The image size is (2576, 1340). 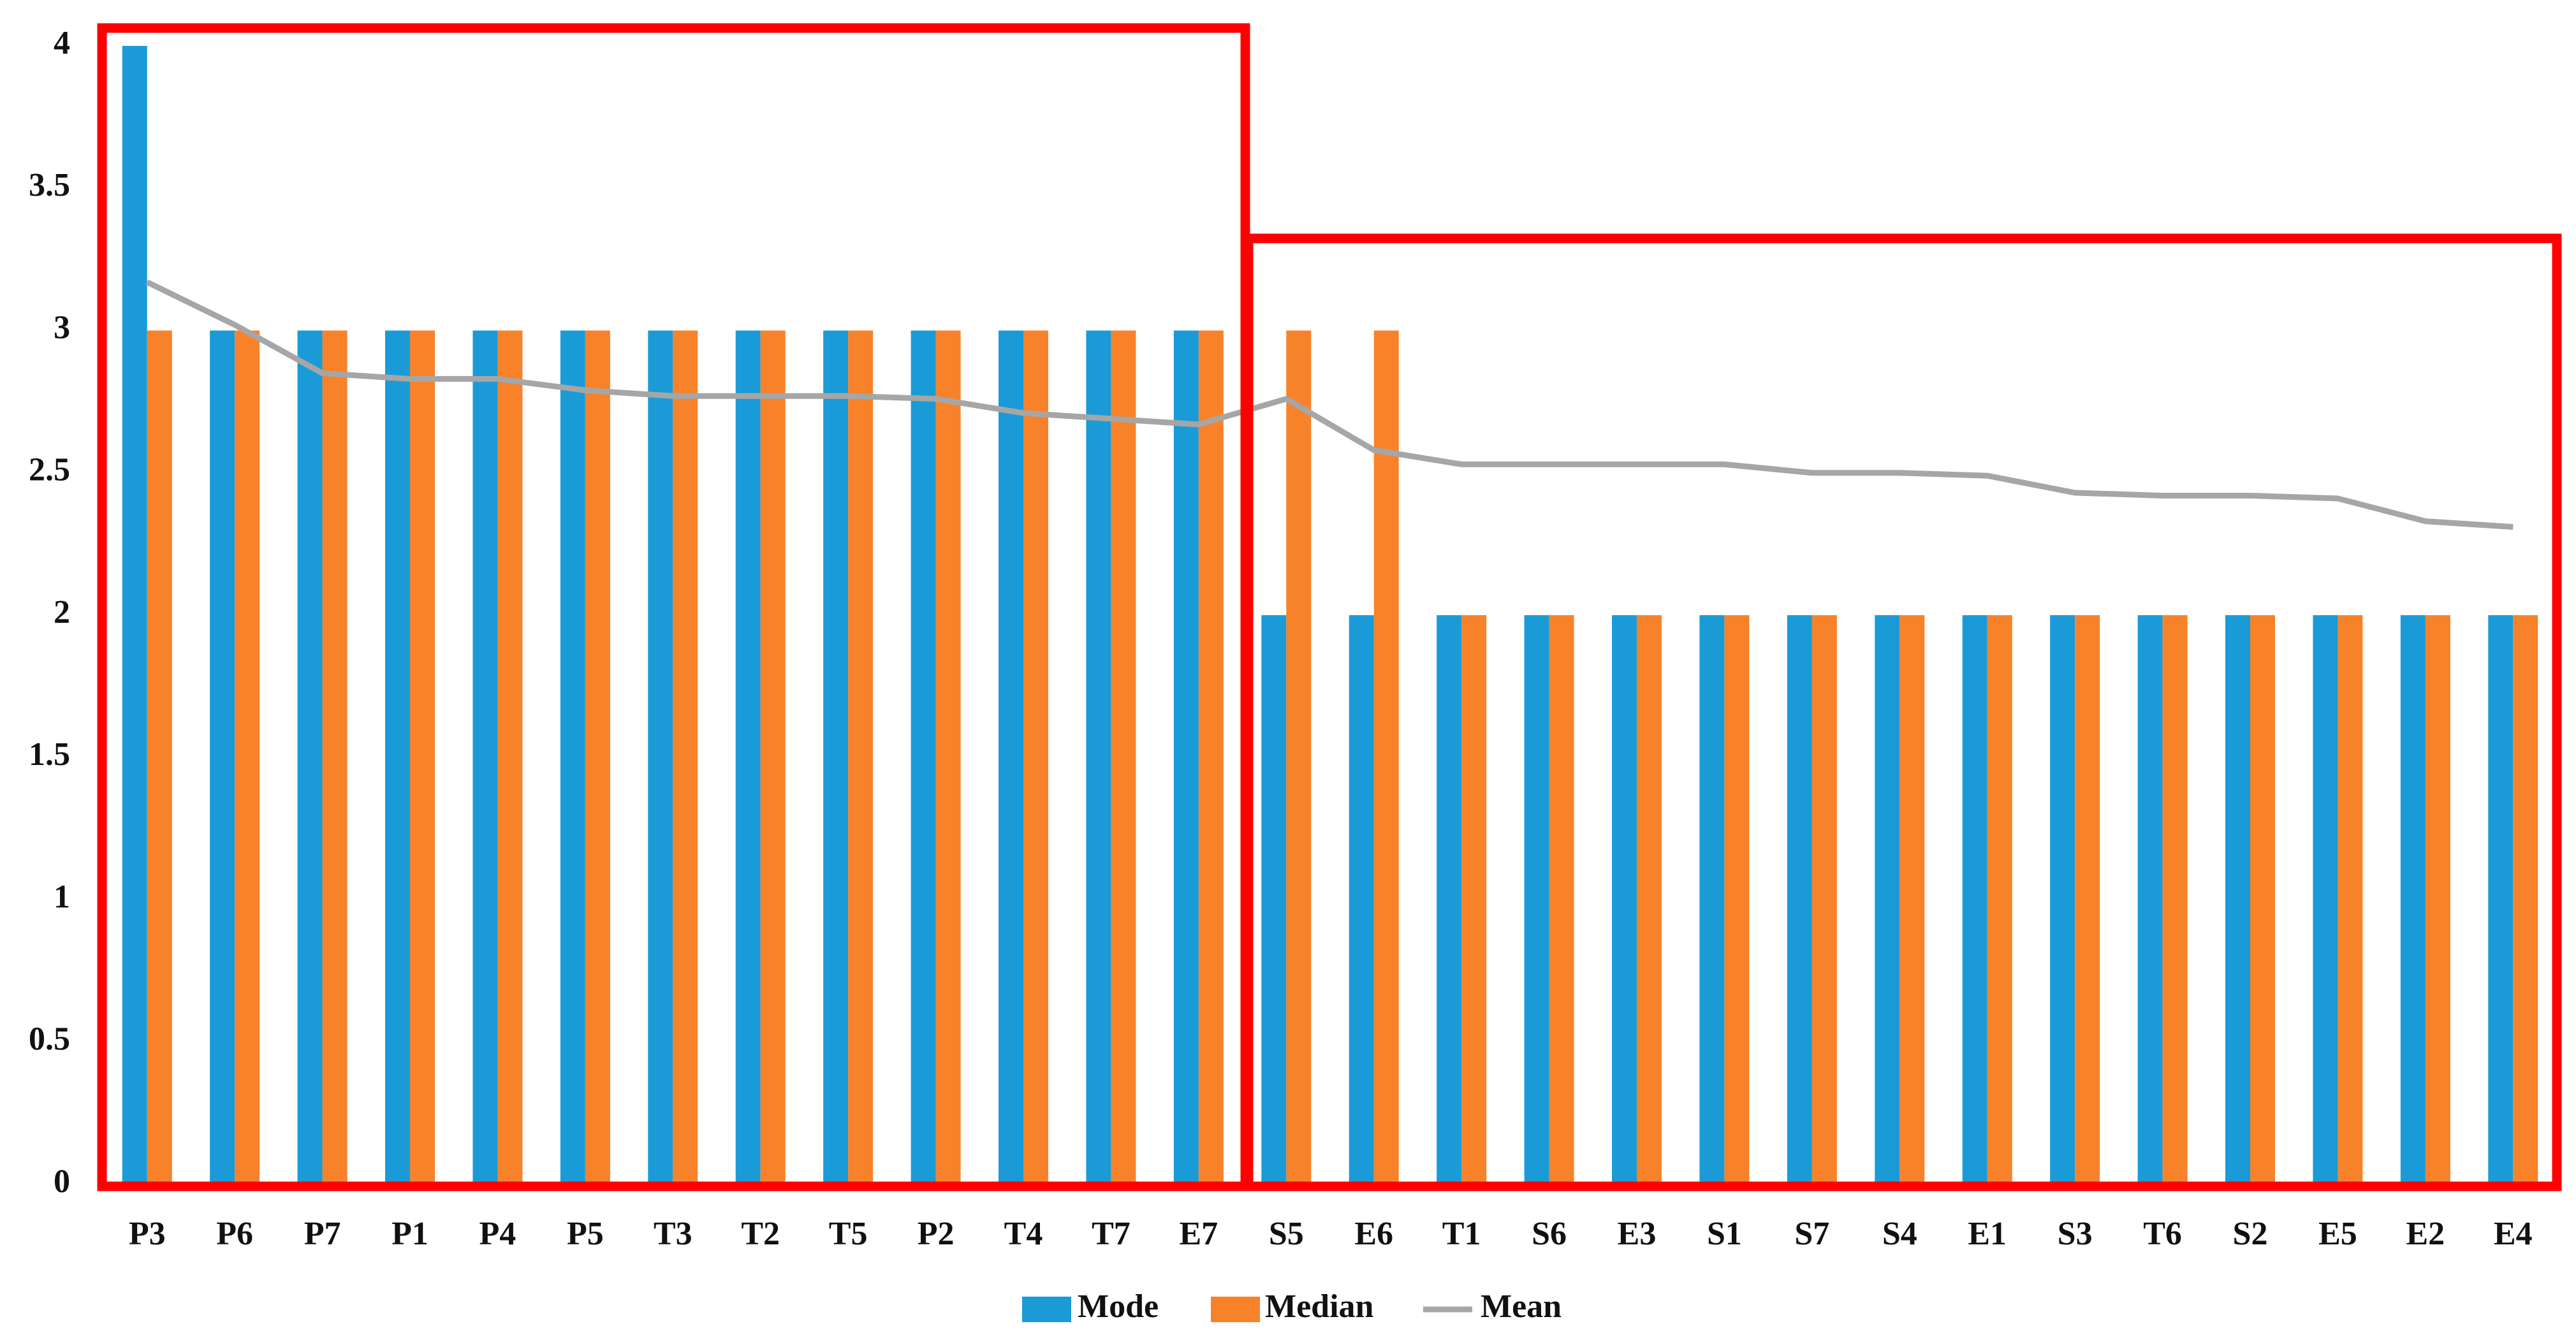 I want to click on x-tick-label: S2, so click(x=2250, y=1234).